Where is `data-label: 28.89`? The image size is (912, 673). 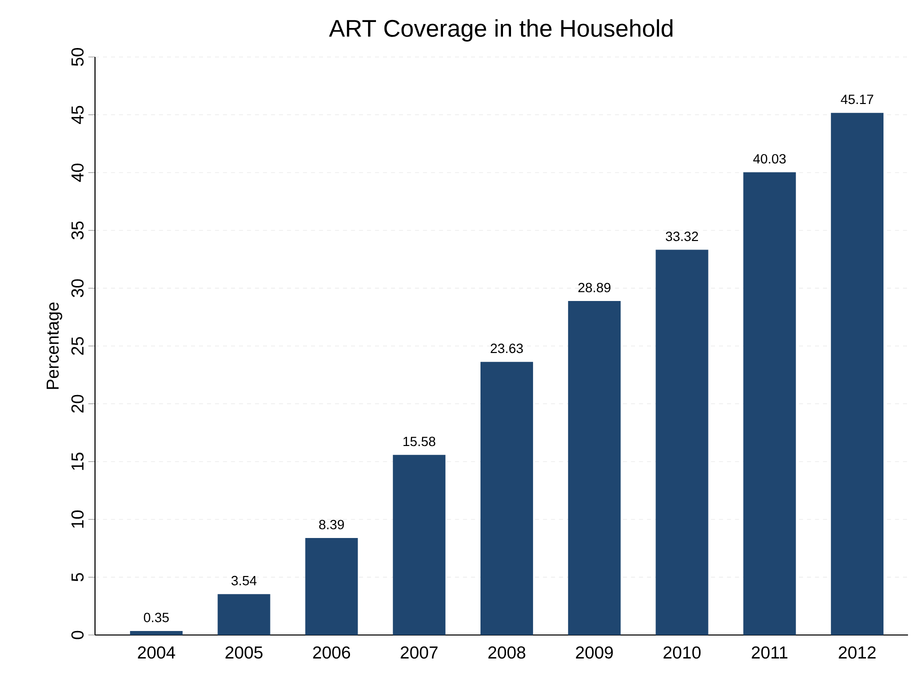 data-label: 28.89 is located at coordinates (594, 287).